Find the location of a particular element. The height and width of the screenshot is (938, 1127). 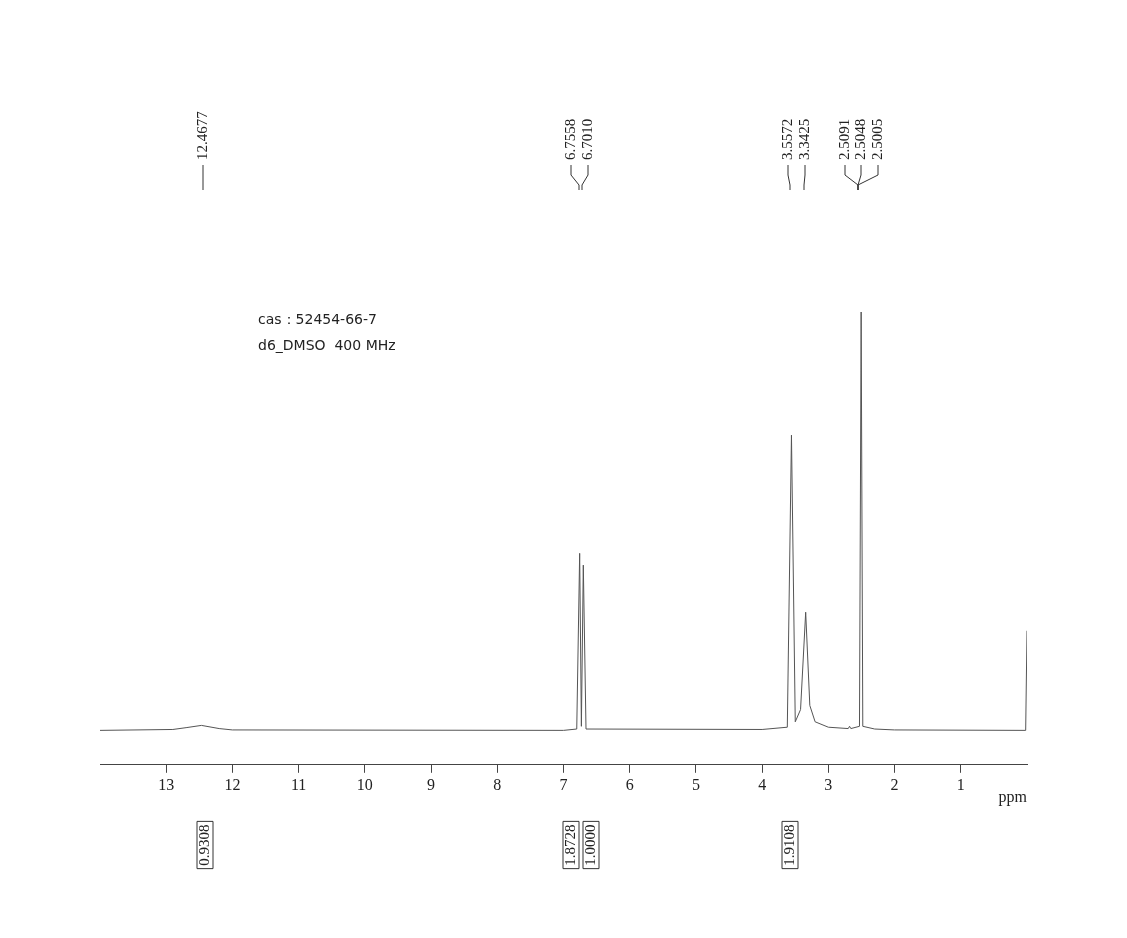

text: 3.3425 is located at coordinates (803, 139).